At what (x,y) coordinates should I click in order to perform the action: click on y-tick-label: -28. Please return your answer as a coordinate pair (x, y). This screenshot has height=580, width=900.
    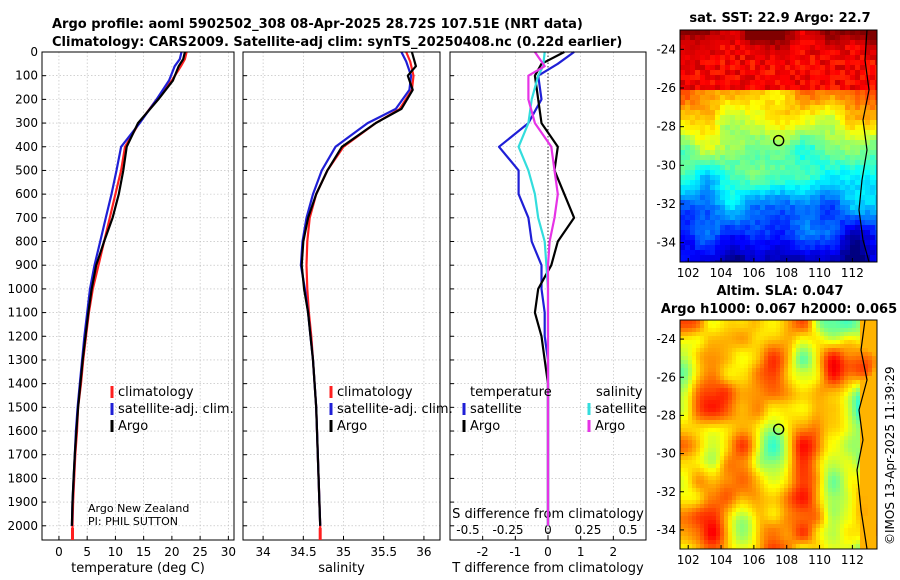
    Looking at the image, I should click on (666, 127).